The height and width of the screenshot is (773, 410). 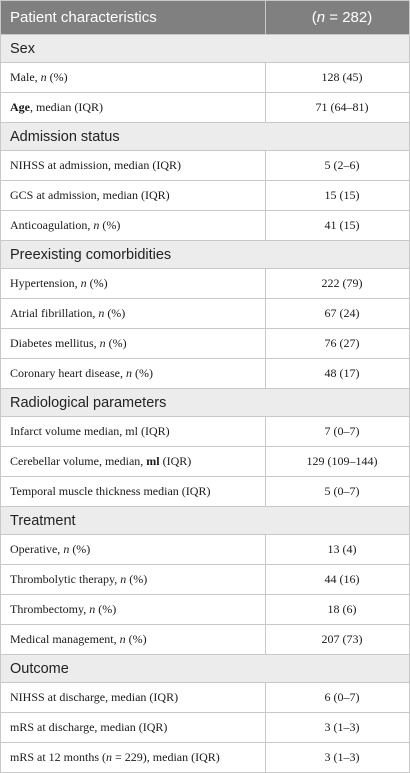 What do you see at coordinates (37, 549) in the screenshot?
I see `row-label-segment: Operative,` at bounding box center [37, 549].